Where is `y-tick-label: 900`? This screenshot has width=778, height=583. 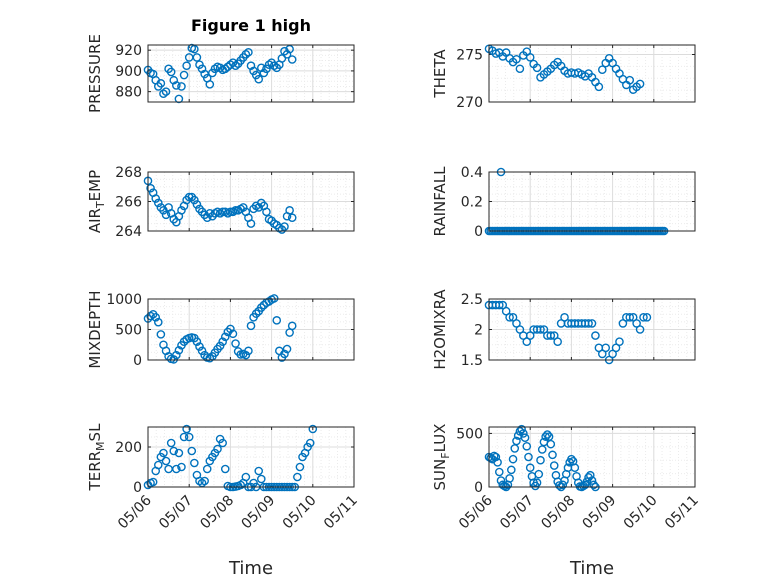
y-tick-label: 900 is located at coordinates (128, 72).